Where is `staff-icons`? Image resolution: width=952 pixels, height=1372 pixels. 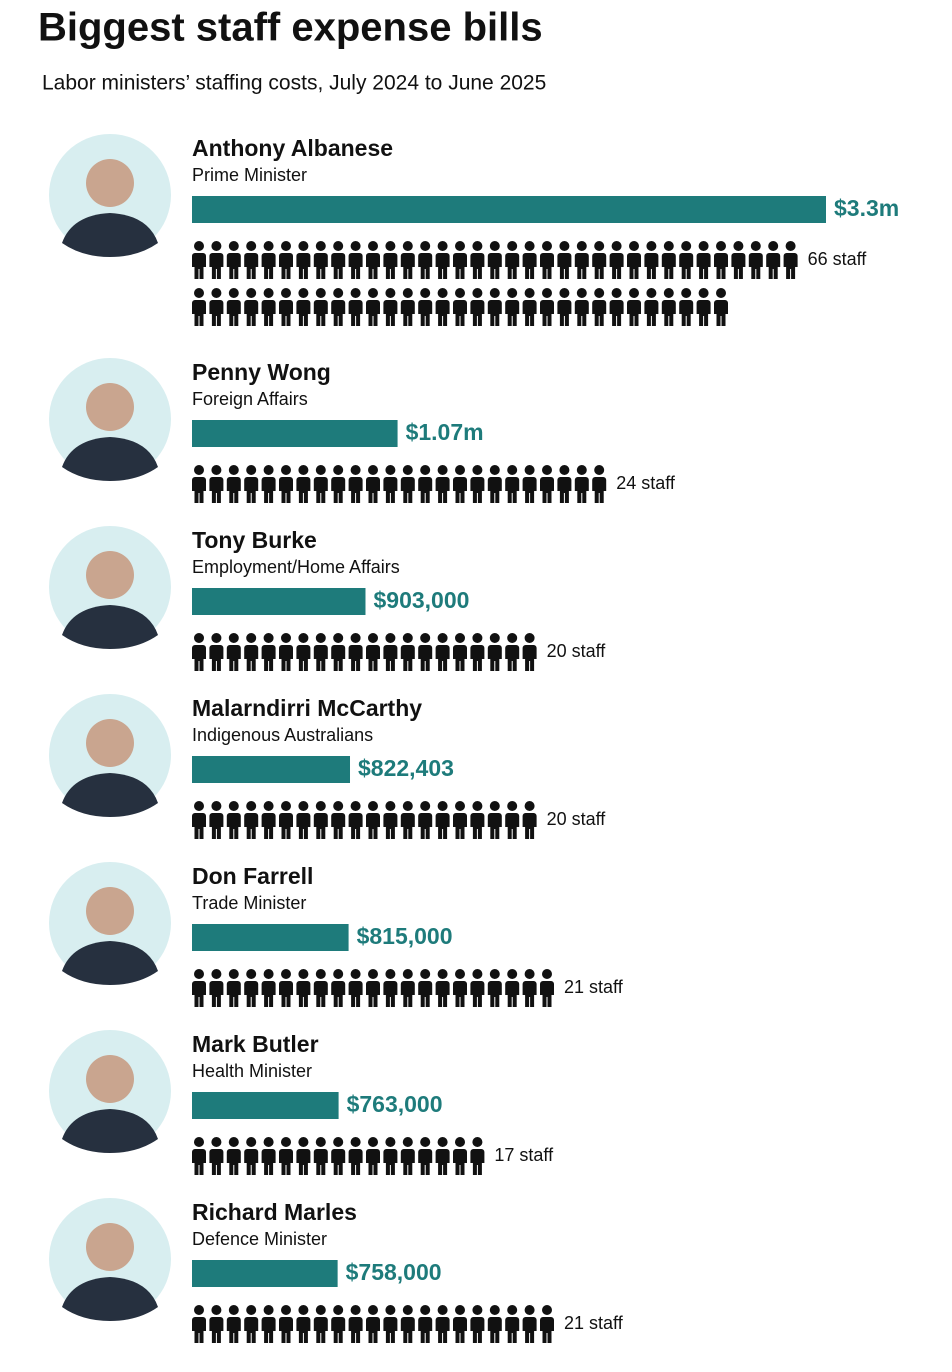 staff-icons is located at coordinates (364, 820).